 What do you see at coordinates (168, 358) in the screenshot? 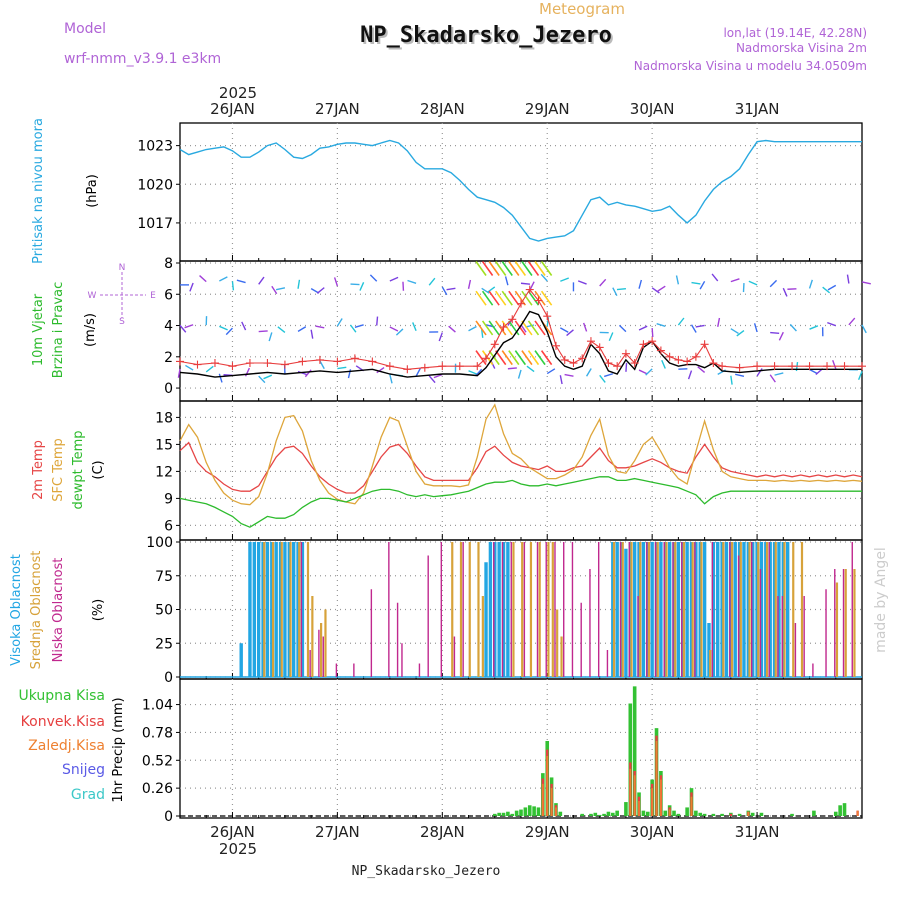
I see `wind-ytick-label: 2` at bounding box center [168, 358].